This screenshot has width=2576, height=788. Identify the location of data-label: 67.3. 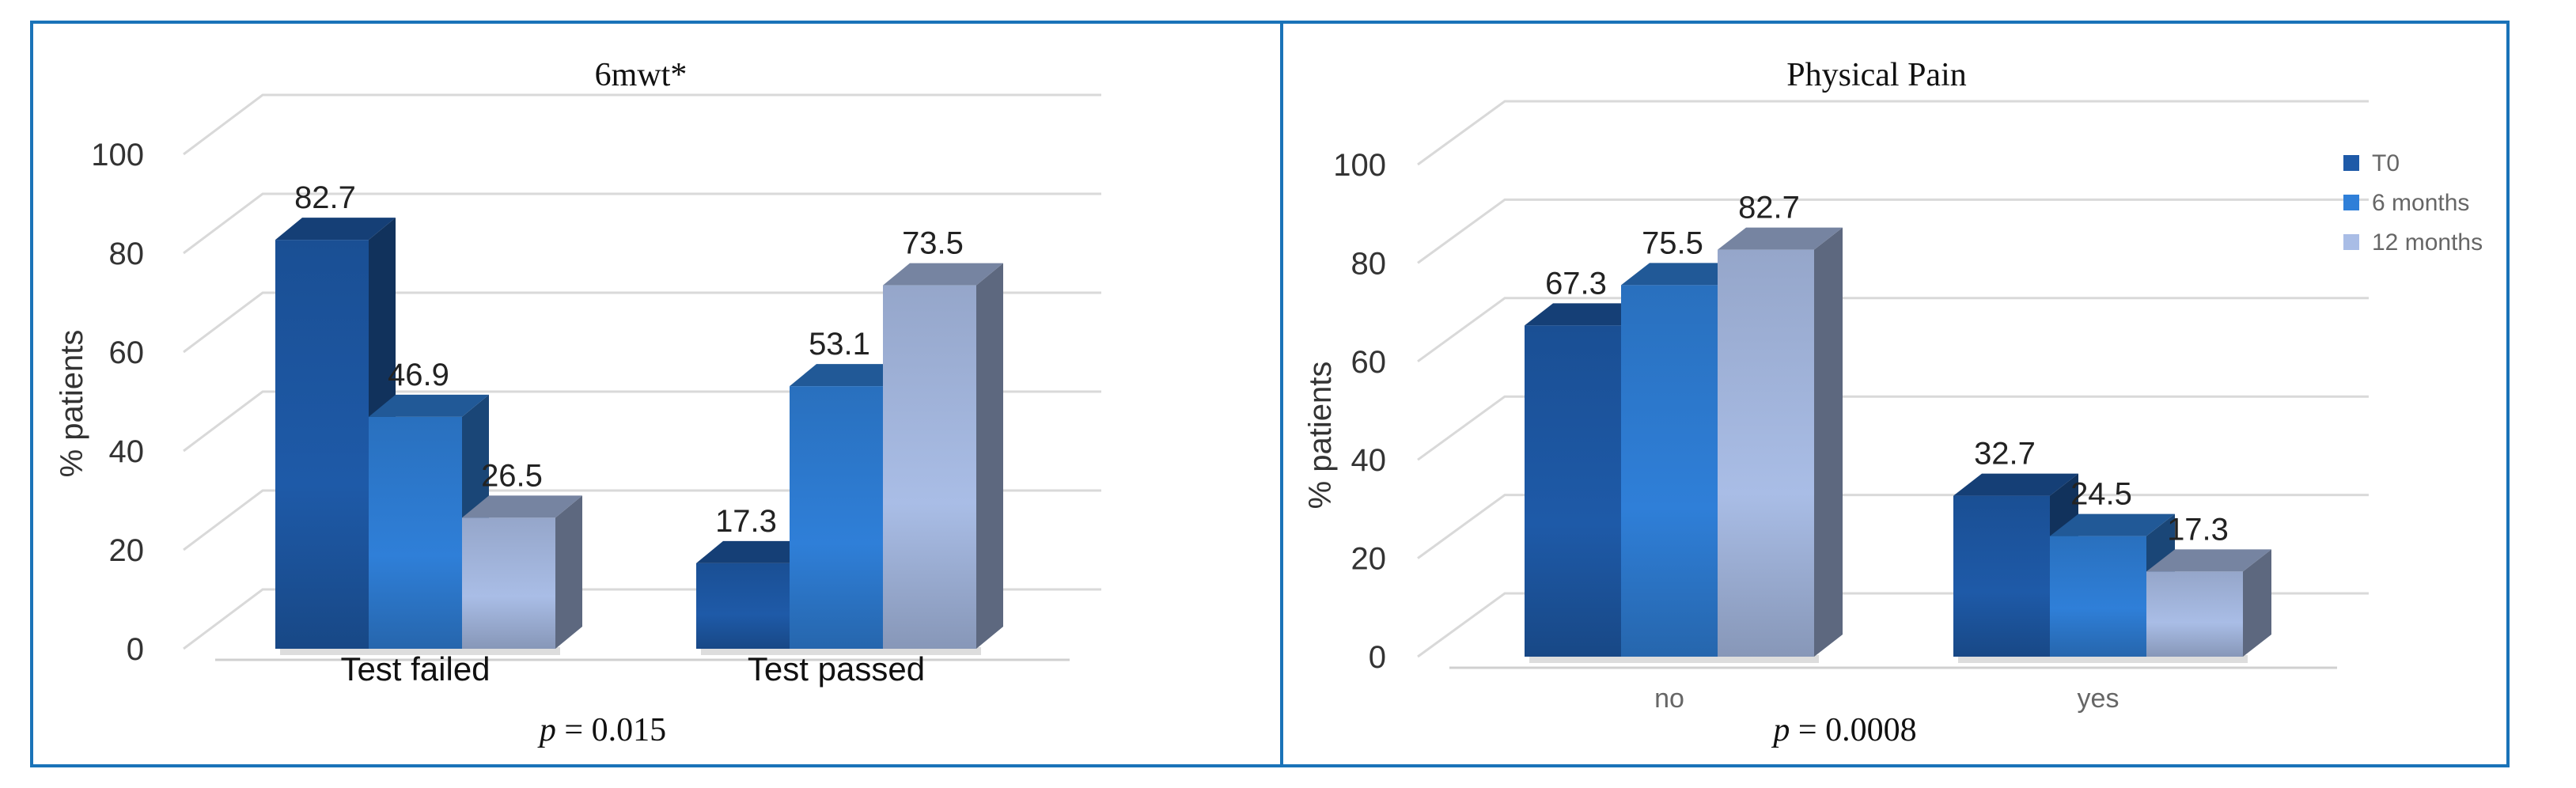
(1576, 283).